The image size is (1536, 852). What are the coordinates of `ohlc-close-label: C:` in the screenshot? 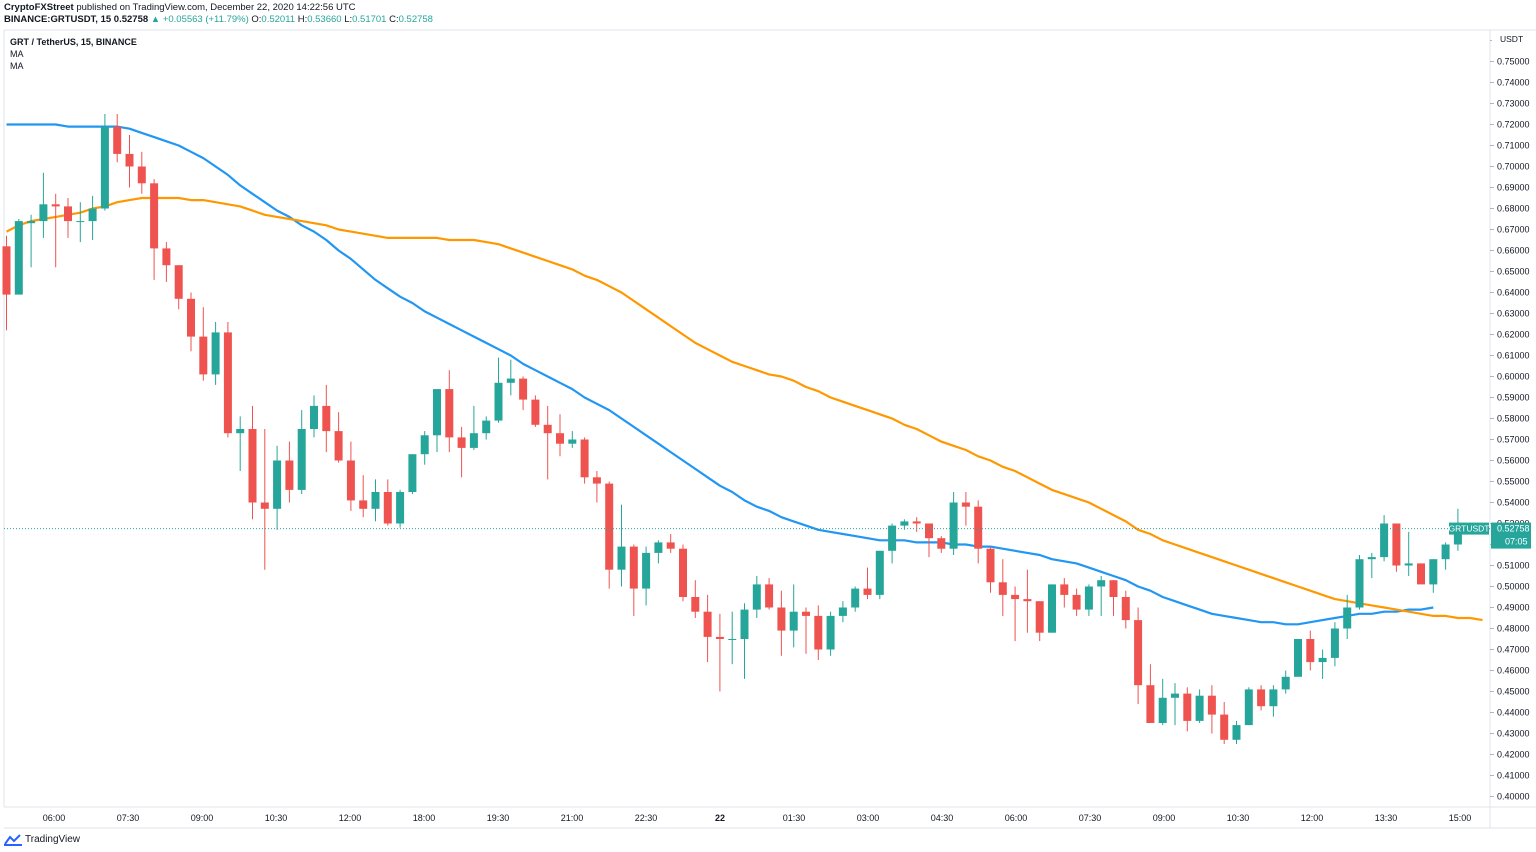 It's located at (394, 19).